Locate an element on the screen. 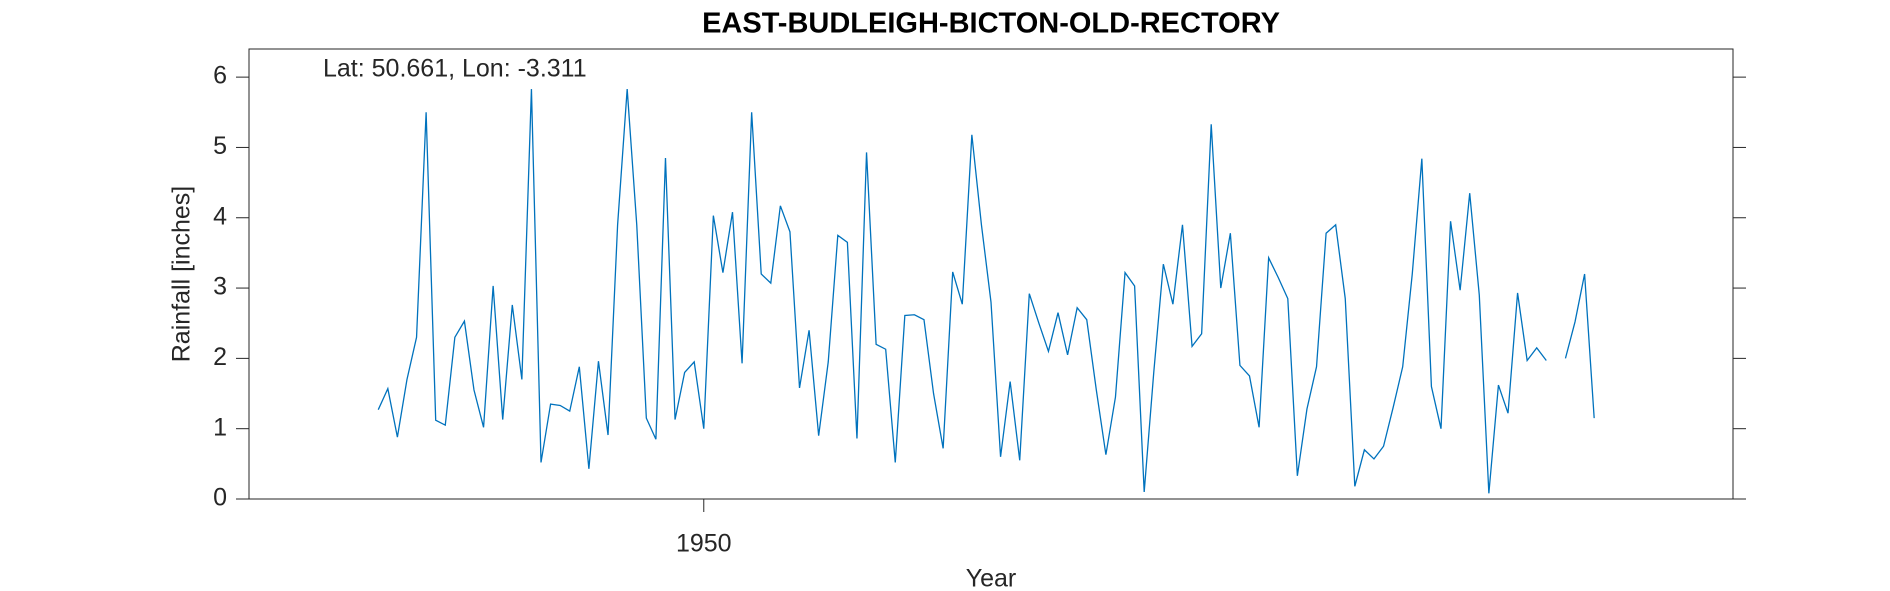 The image size is (1890, 591). y-tick-label: 4 is located at coordinates (220, 216).